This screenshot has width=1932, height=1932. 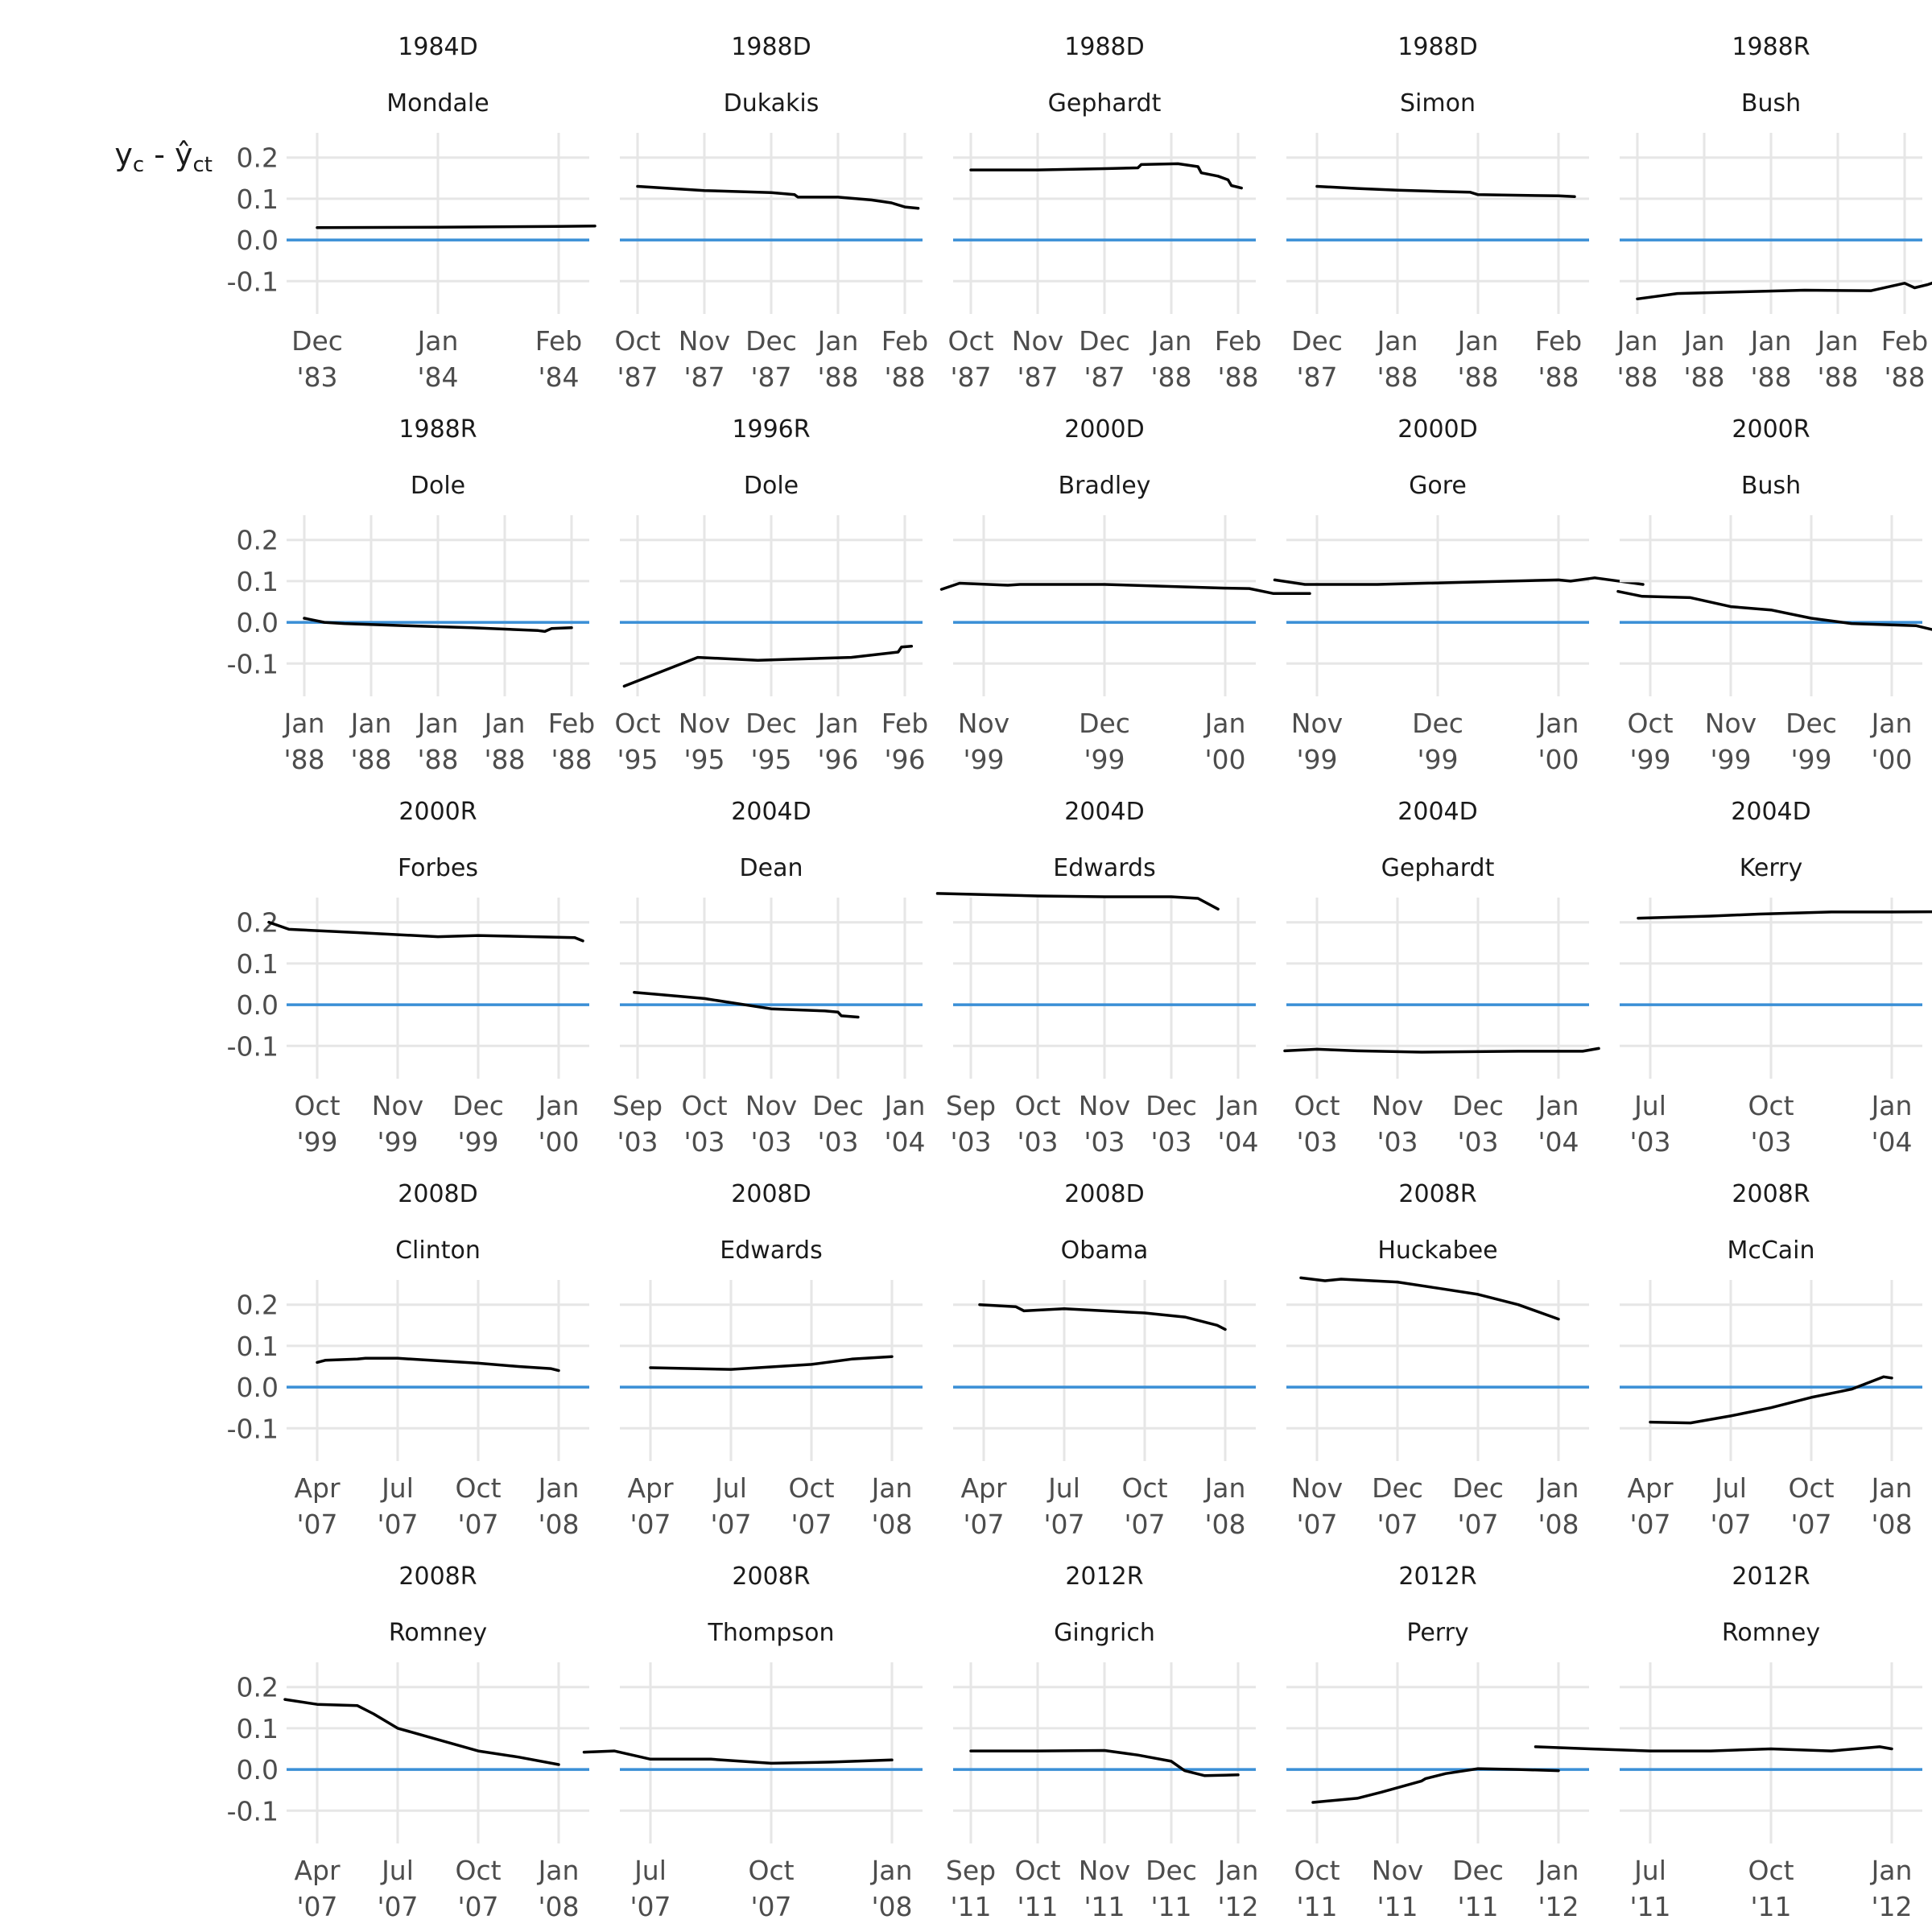 What do you see at coordinates (184, 154) in the screenshot?
I see `y-axis-label-yhat: ŷ` at bounding box center [184, 154].